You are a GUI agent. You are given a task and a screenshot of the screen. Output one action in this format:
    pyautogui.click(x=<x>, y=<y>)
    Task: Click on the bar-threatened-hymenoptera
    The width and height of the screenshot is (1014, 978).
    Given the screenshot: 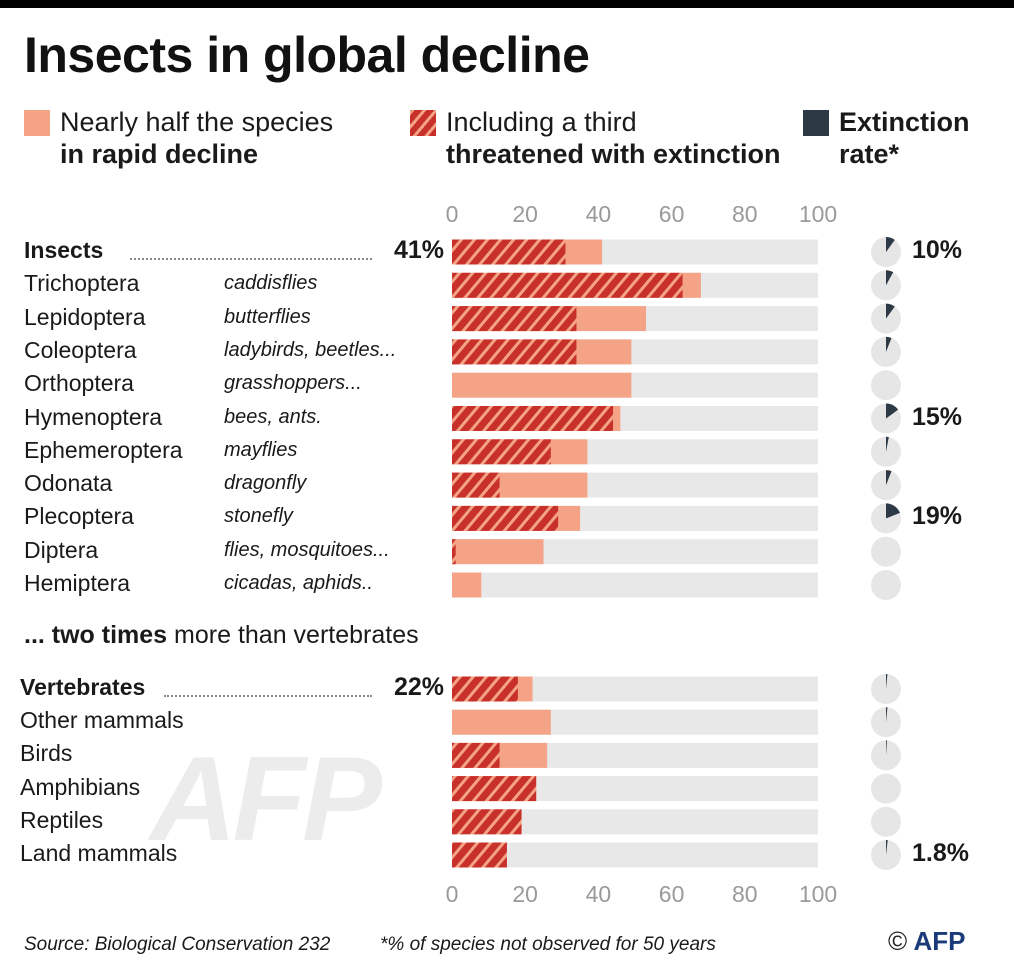 What is the action you would take?
    pyautogui.click(x=533, y=418)
    